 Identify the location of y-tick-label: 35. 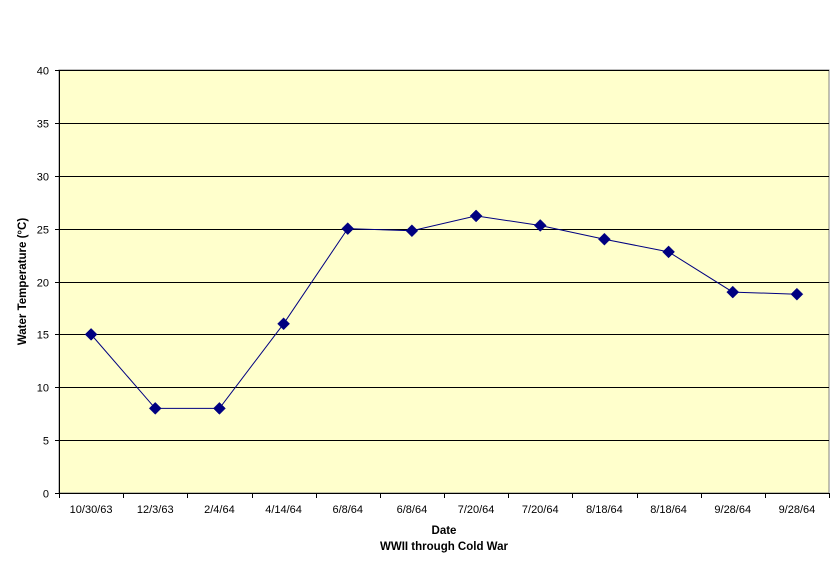
(43, 125).